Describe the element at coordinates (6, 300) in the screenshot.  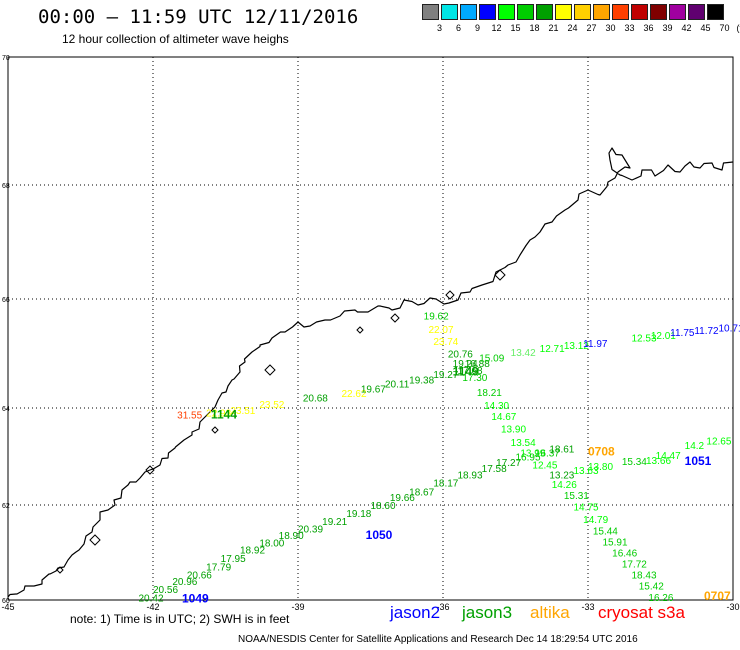
I see `lat-tick-label: 66` at that location.